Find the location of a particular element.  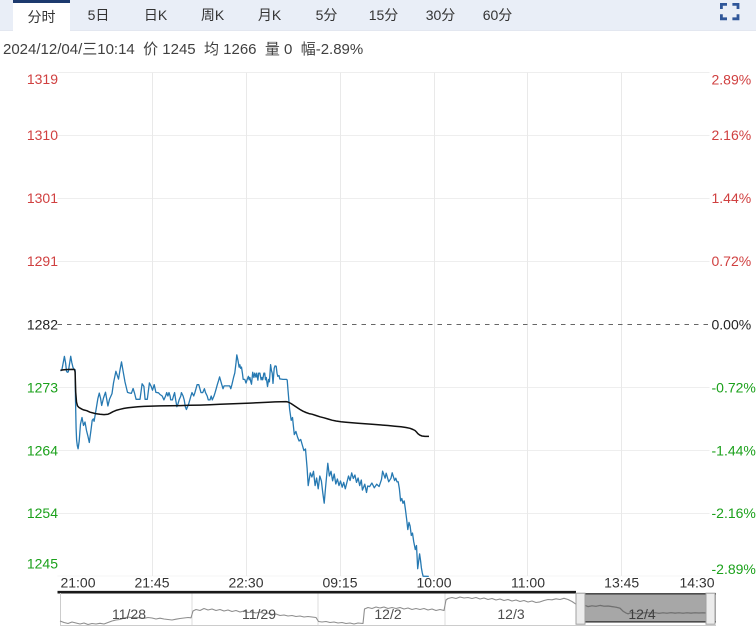

svg-text: 1301 is located at coordinates (42, 198).